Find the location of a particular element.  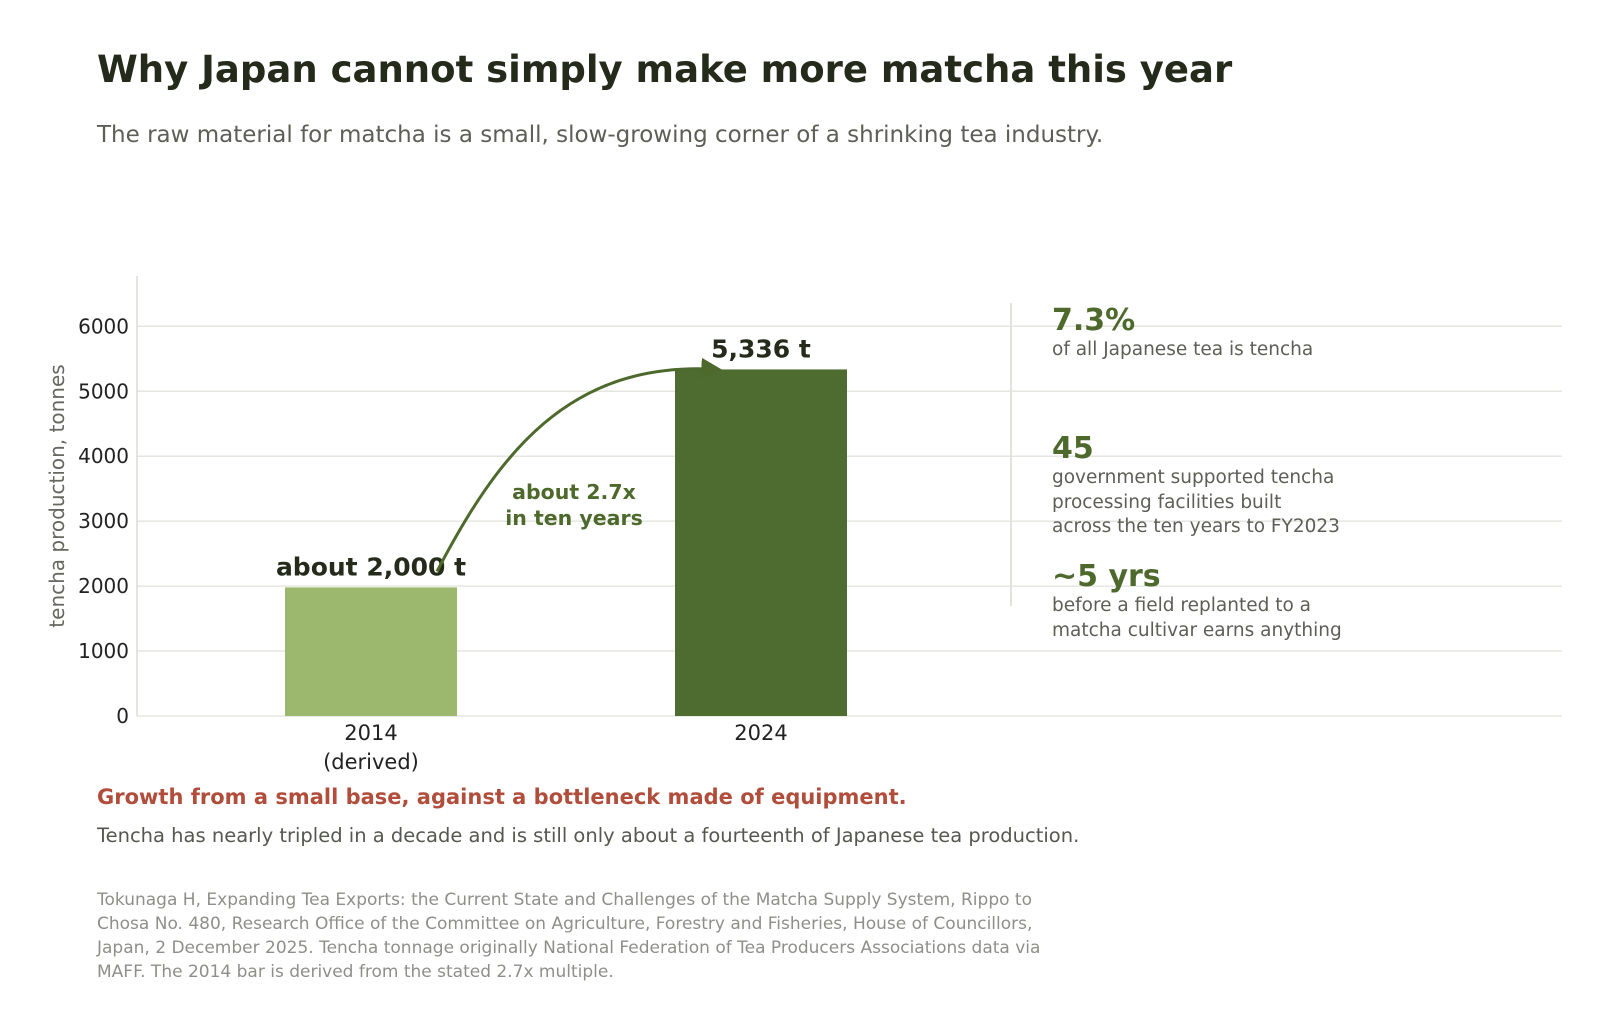

y-tick-label: 5000 is located at coordinates (103, 391).